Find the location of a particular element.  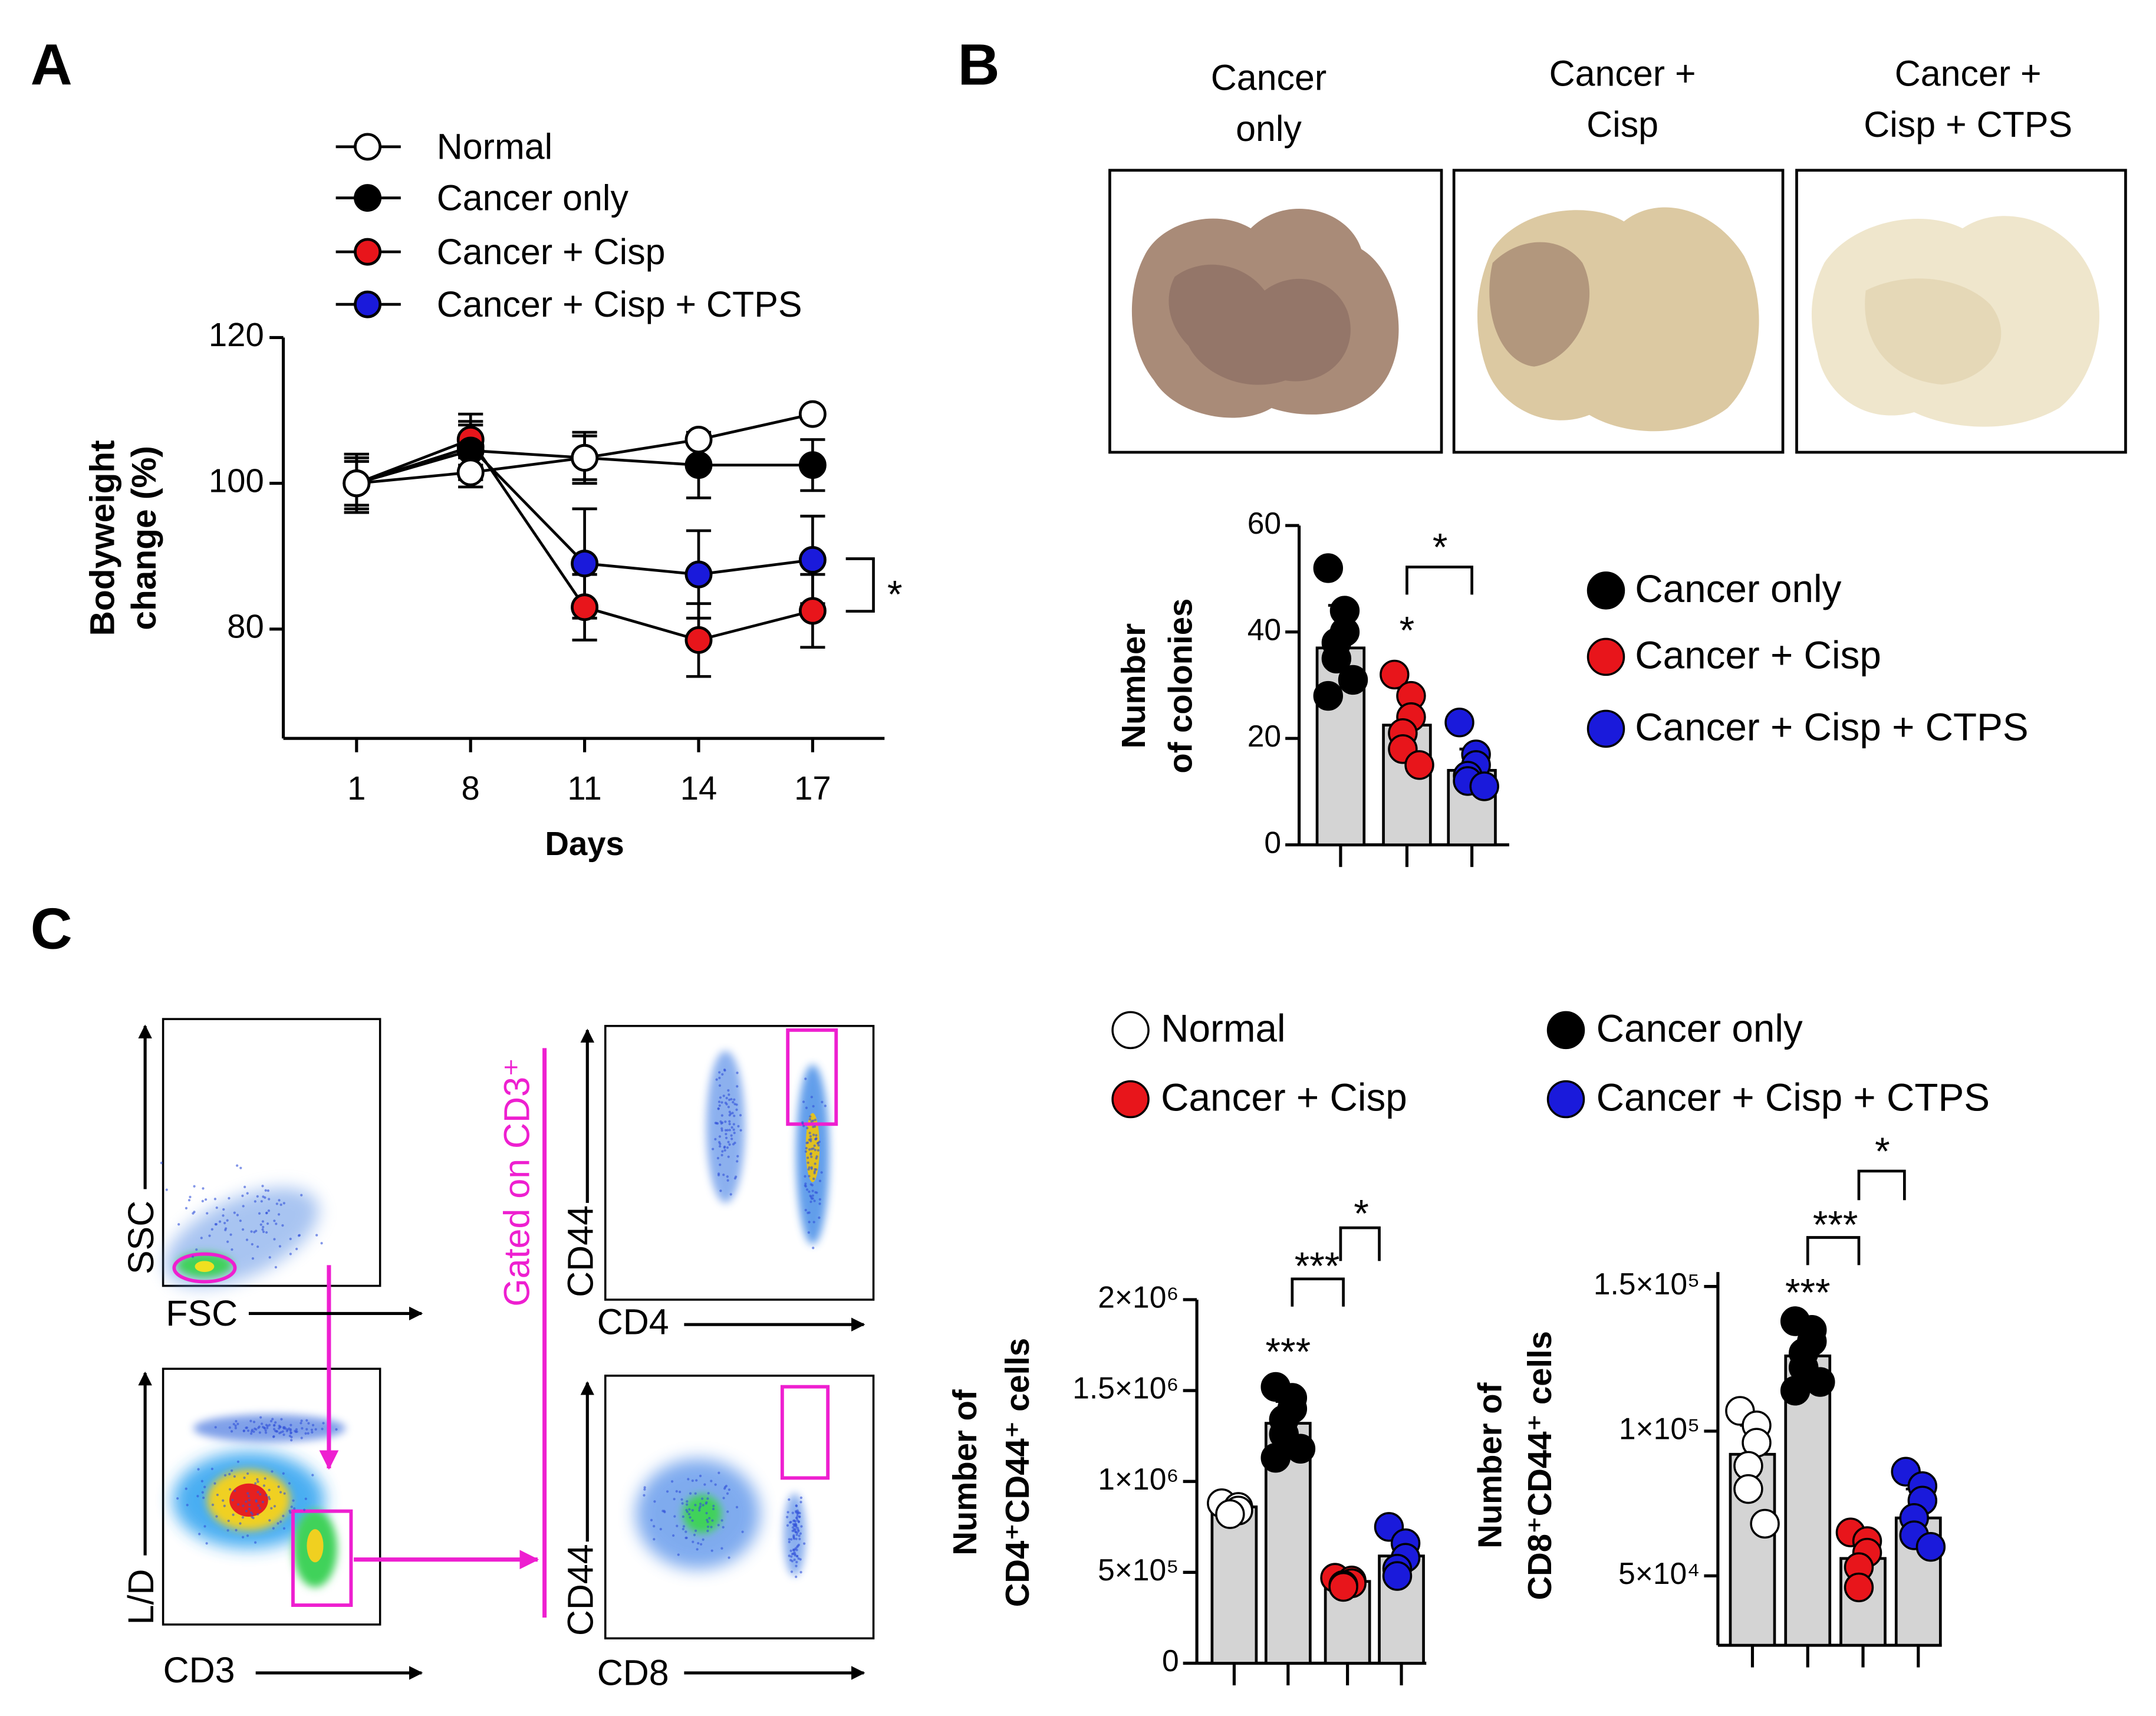

photo-label: Cancer + is located at coordinates (1622, 73).